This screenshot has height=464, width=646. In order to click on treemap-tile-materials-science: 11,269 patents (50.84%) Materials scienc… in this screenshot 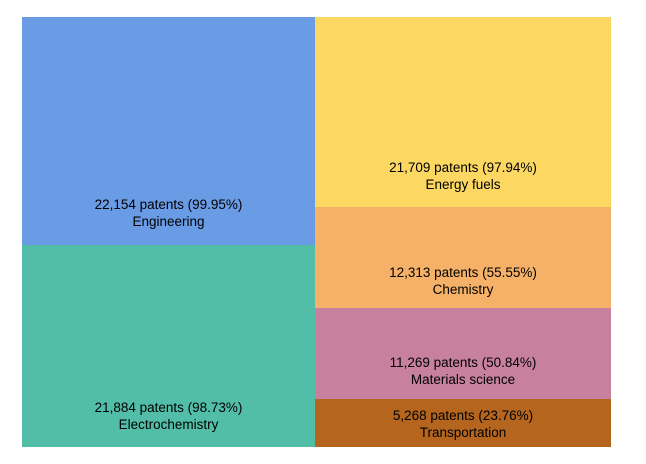, I will do `click(463, 353)`.